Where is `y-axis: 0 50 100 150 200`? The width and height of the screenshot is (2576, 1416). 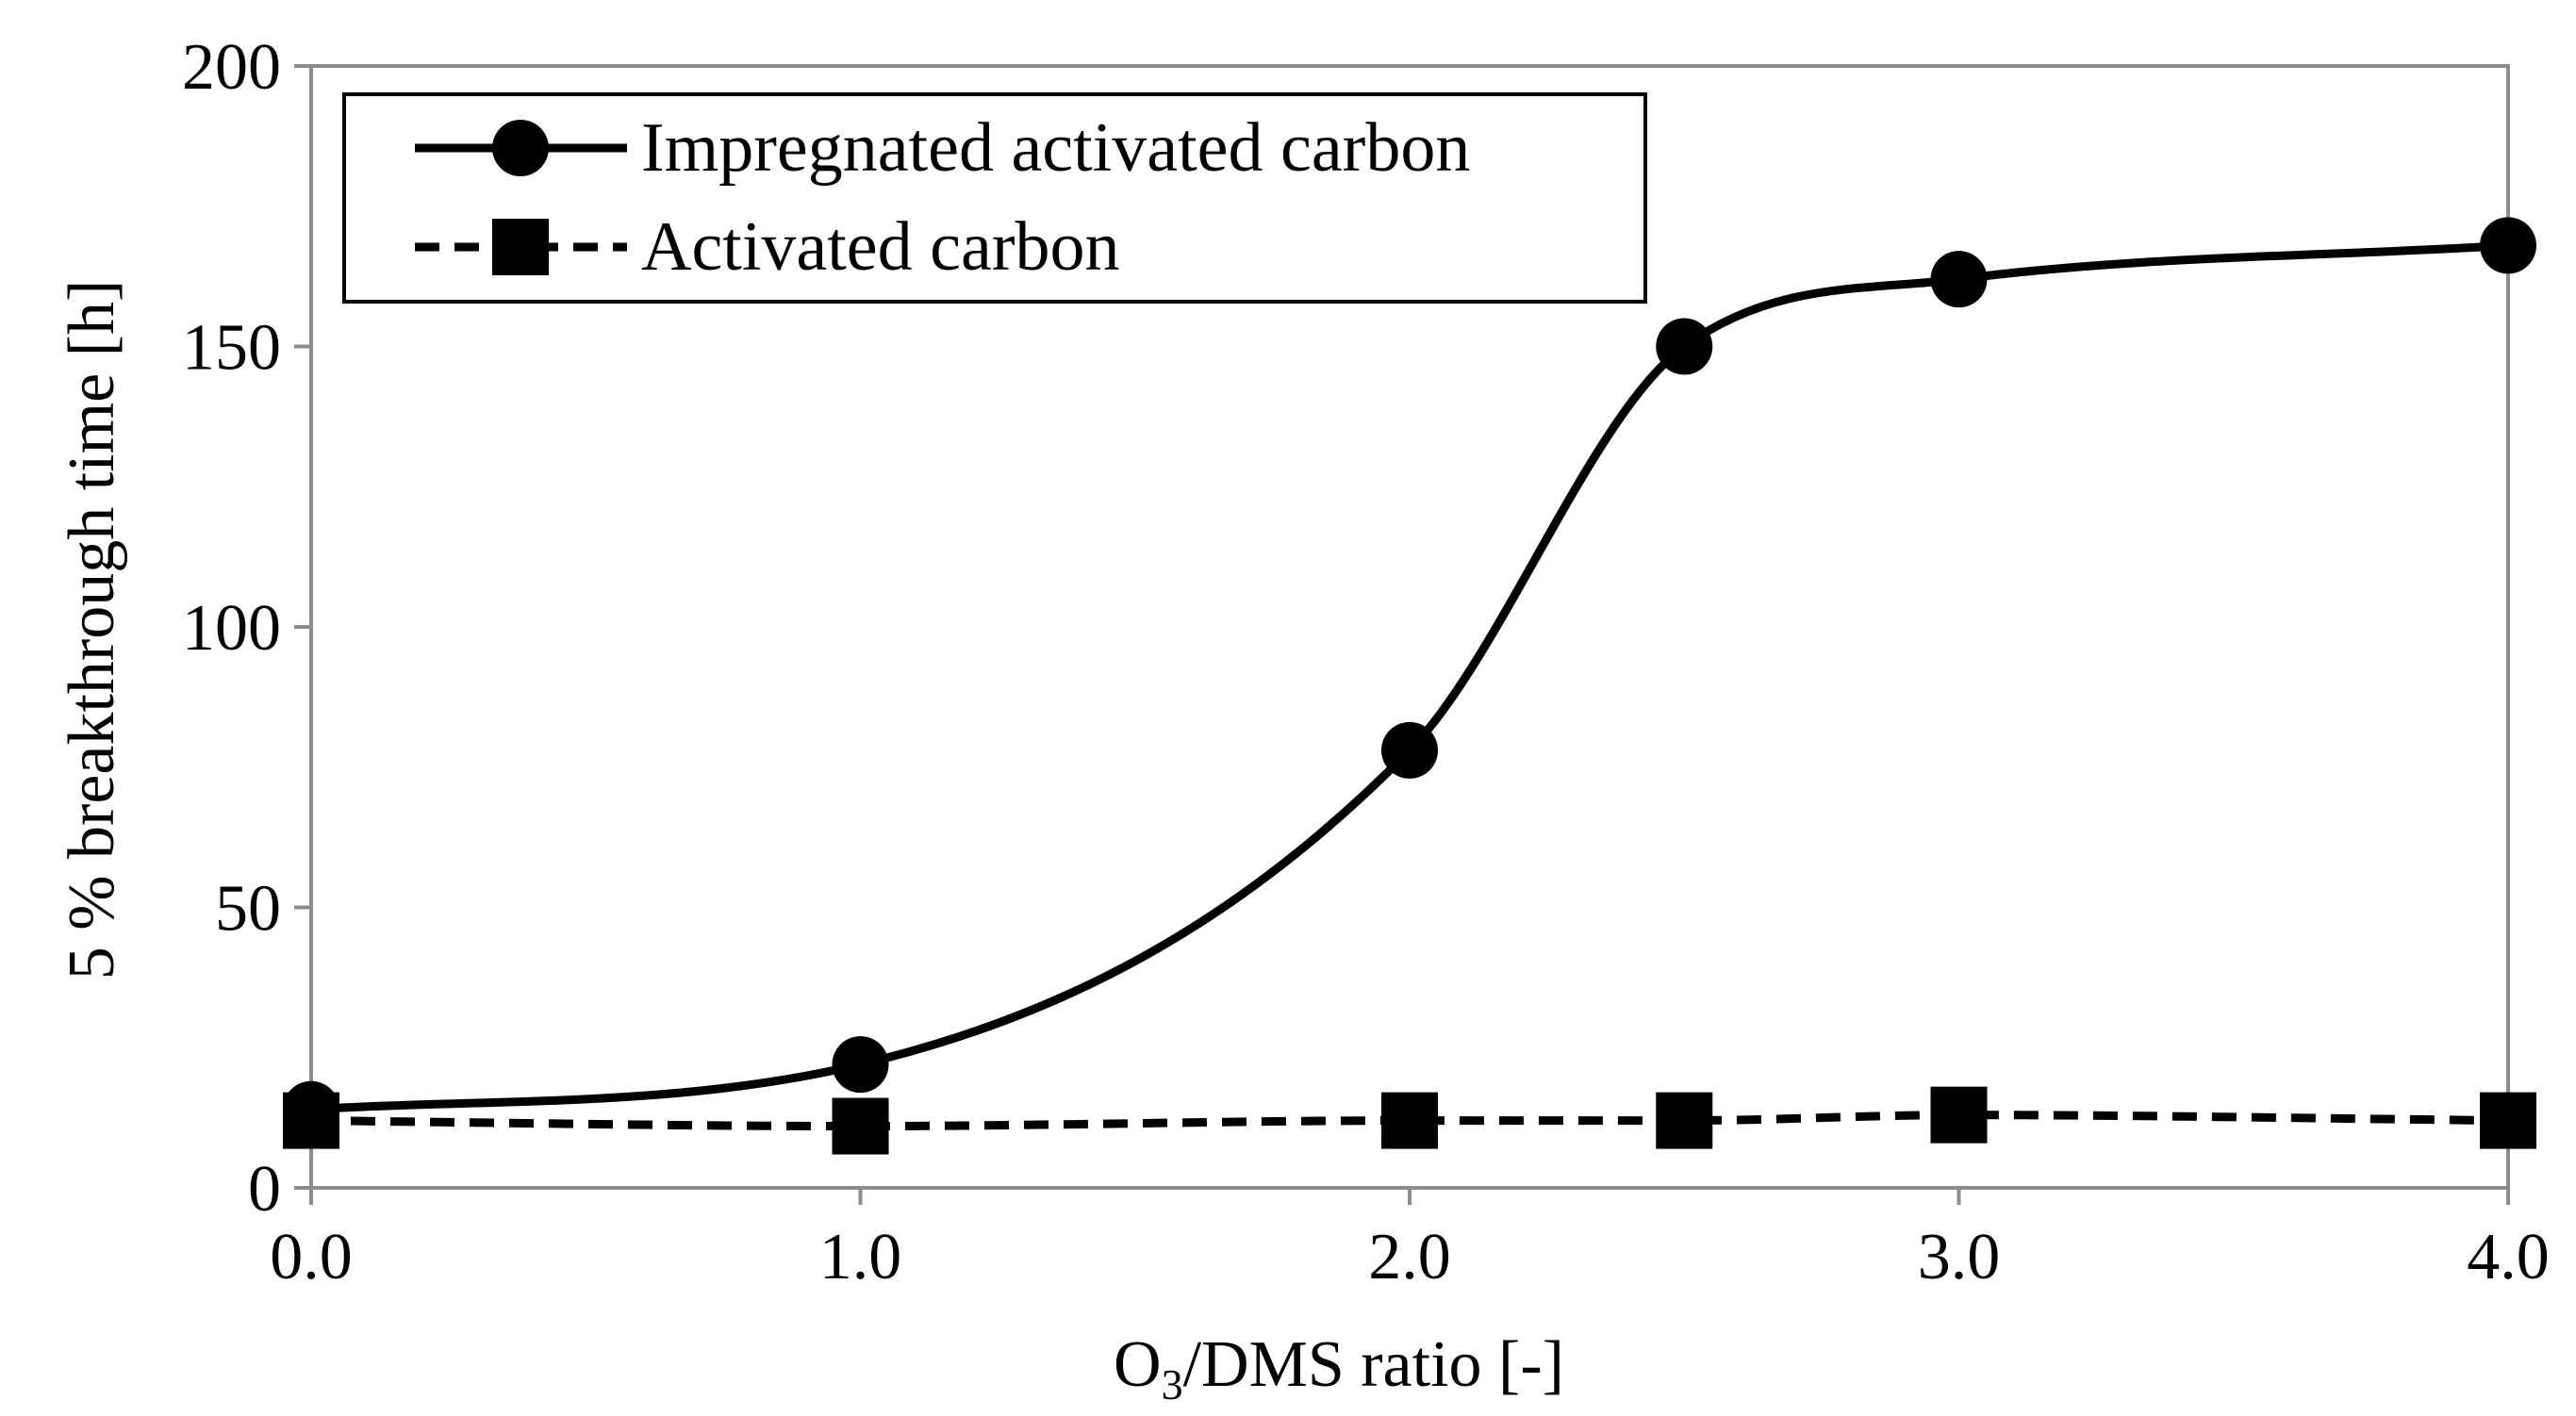 y-axis: 0 50 100 150 200 is located at coordinates (246, 628).